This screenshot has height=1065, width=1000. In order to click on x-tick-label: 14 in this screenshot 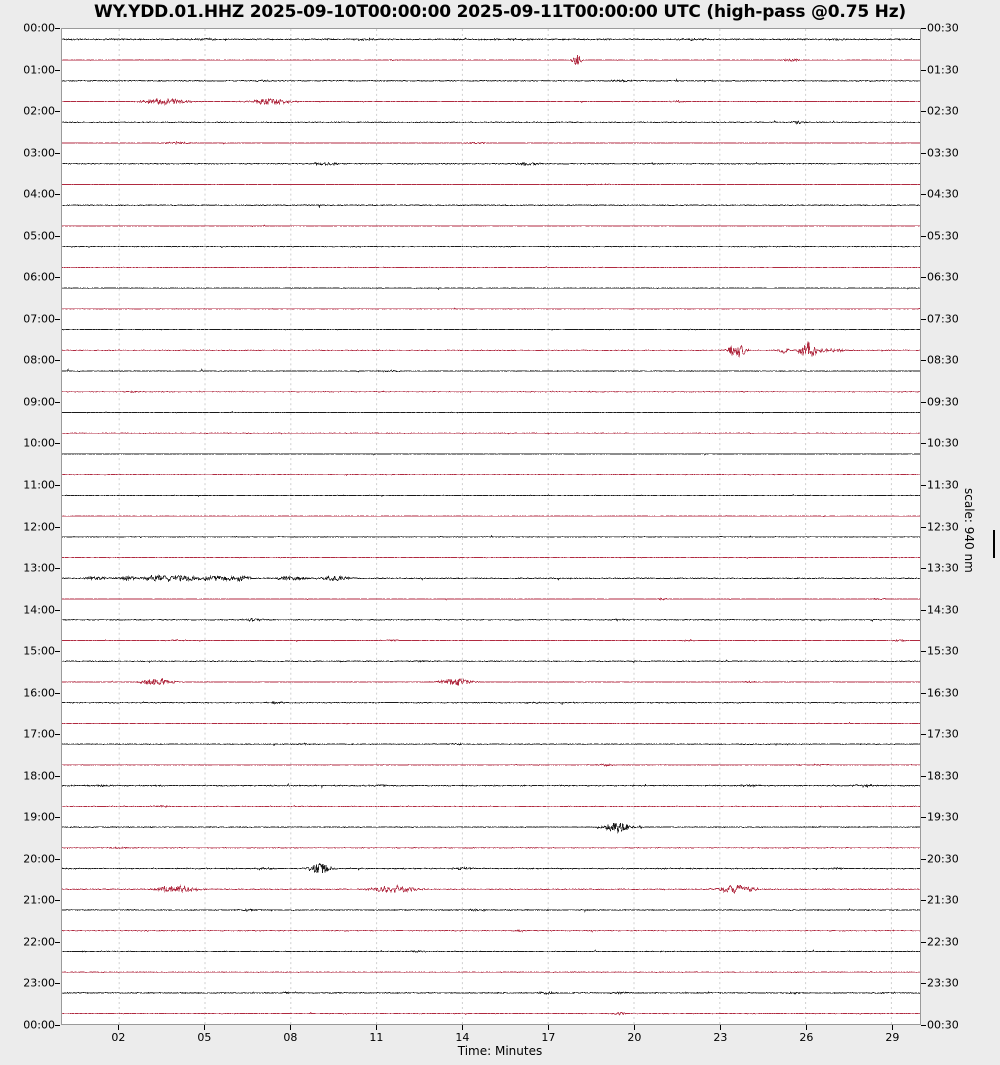, I will do `click(462, 1037)`.